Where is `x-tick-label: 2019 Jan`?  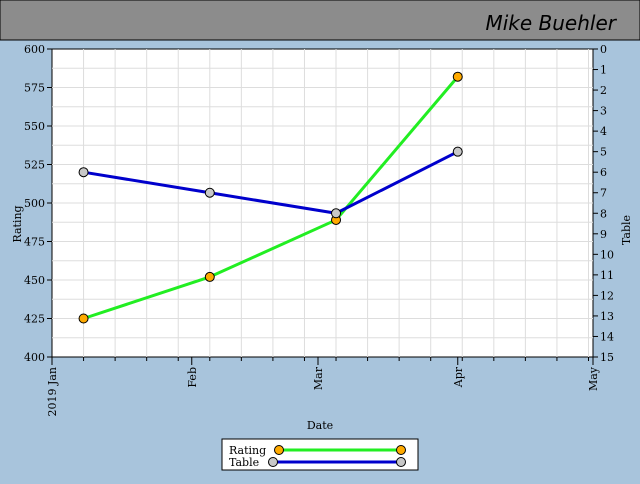 x-tick-label: 2019 Jan is located at coordinates (52, 392).